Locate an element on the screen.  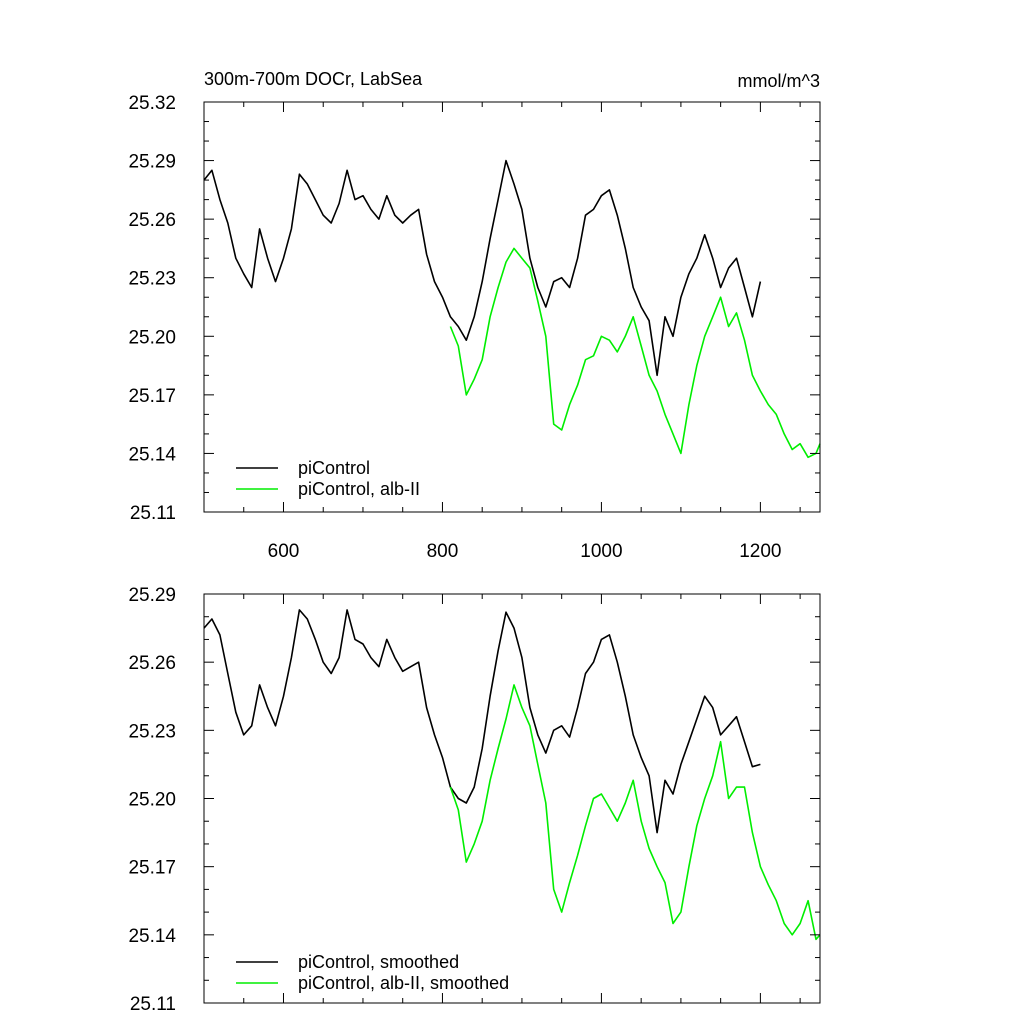
legend-label: piControl, alb-II is located at coordinates (359, 489).